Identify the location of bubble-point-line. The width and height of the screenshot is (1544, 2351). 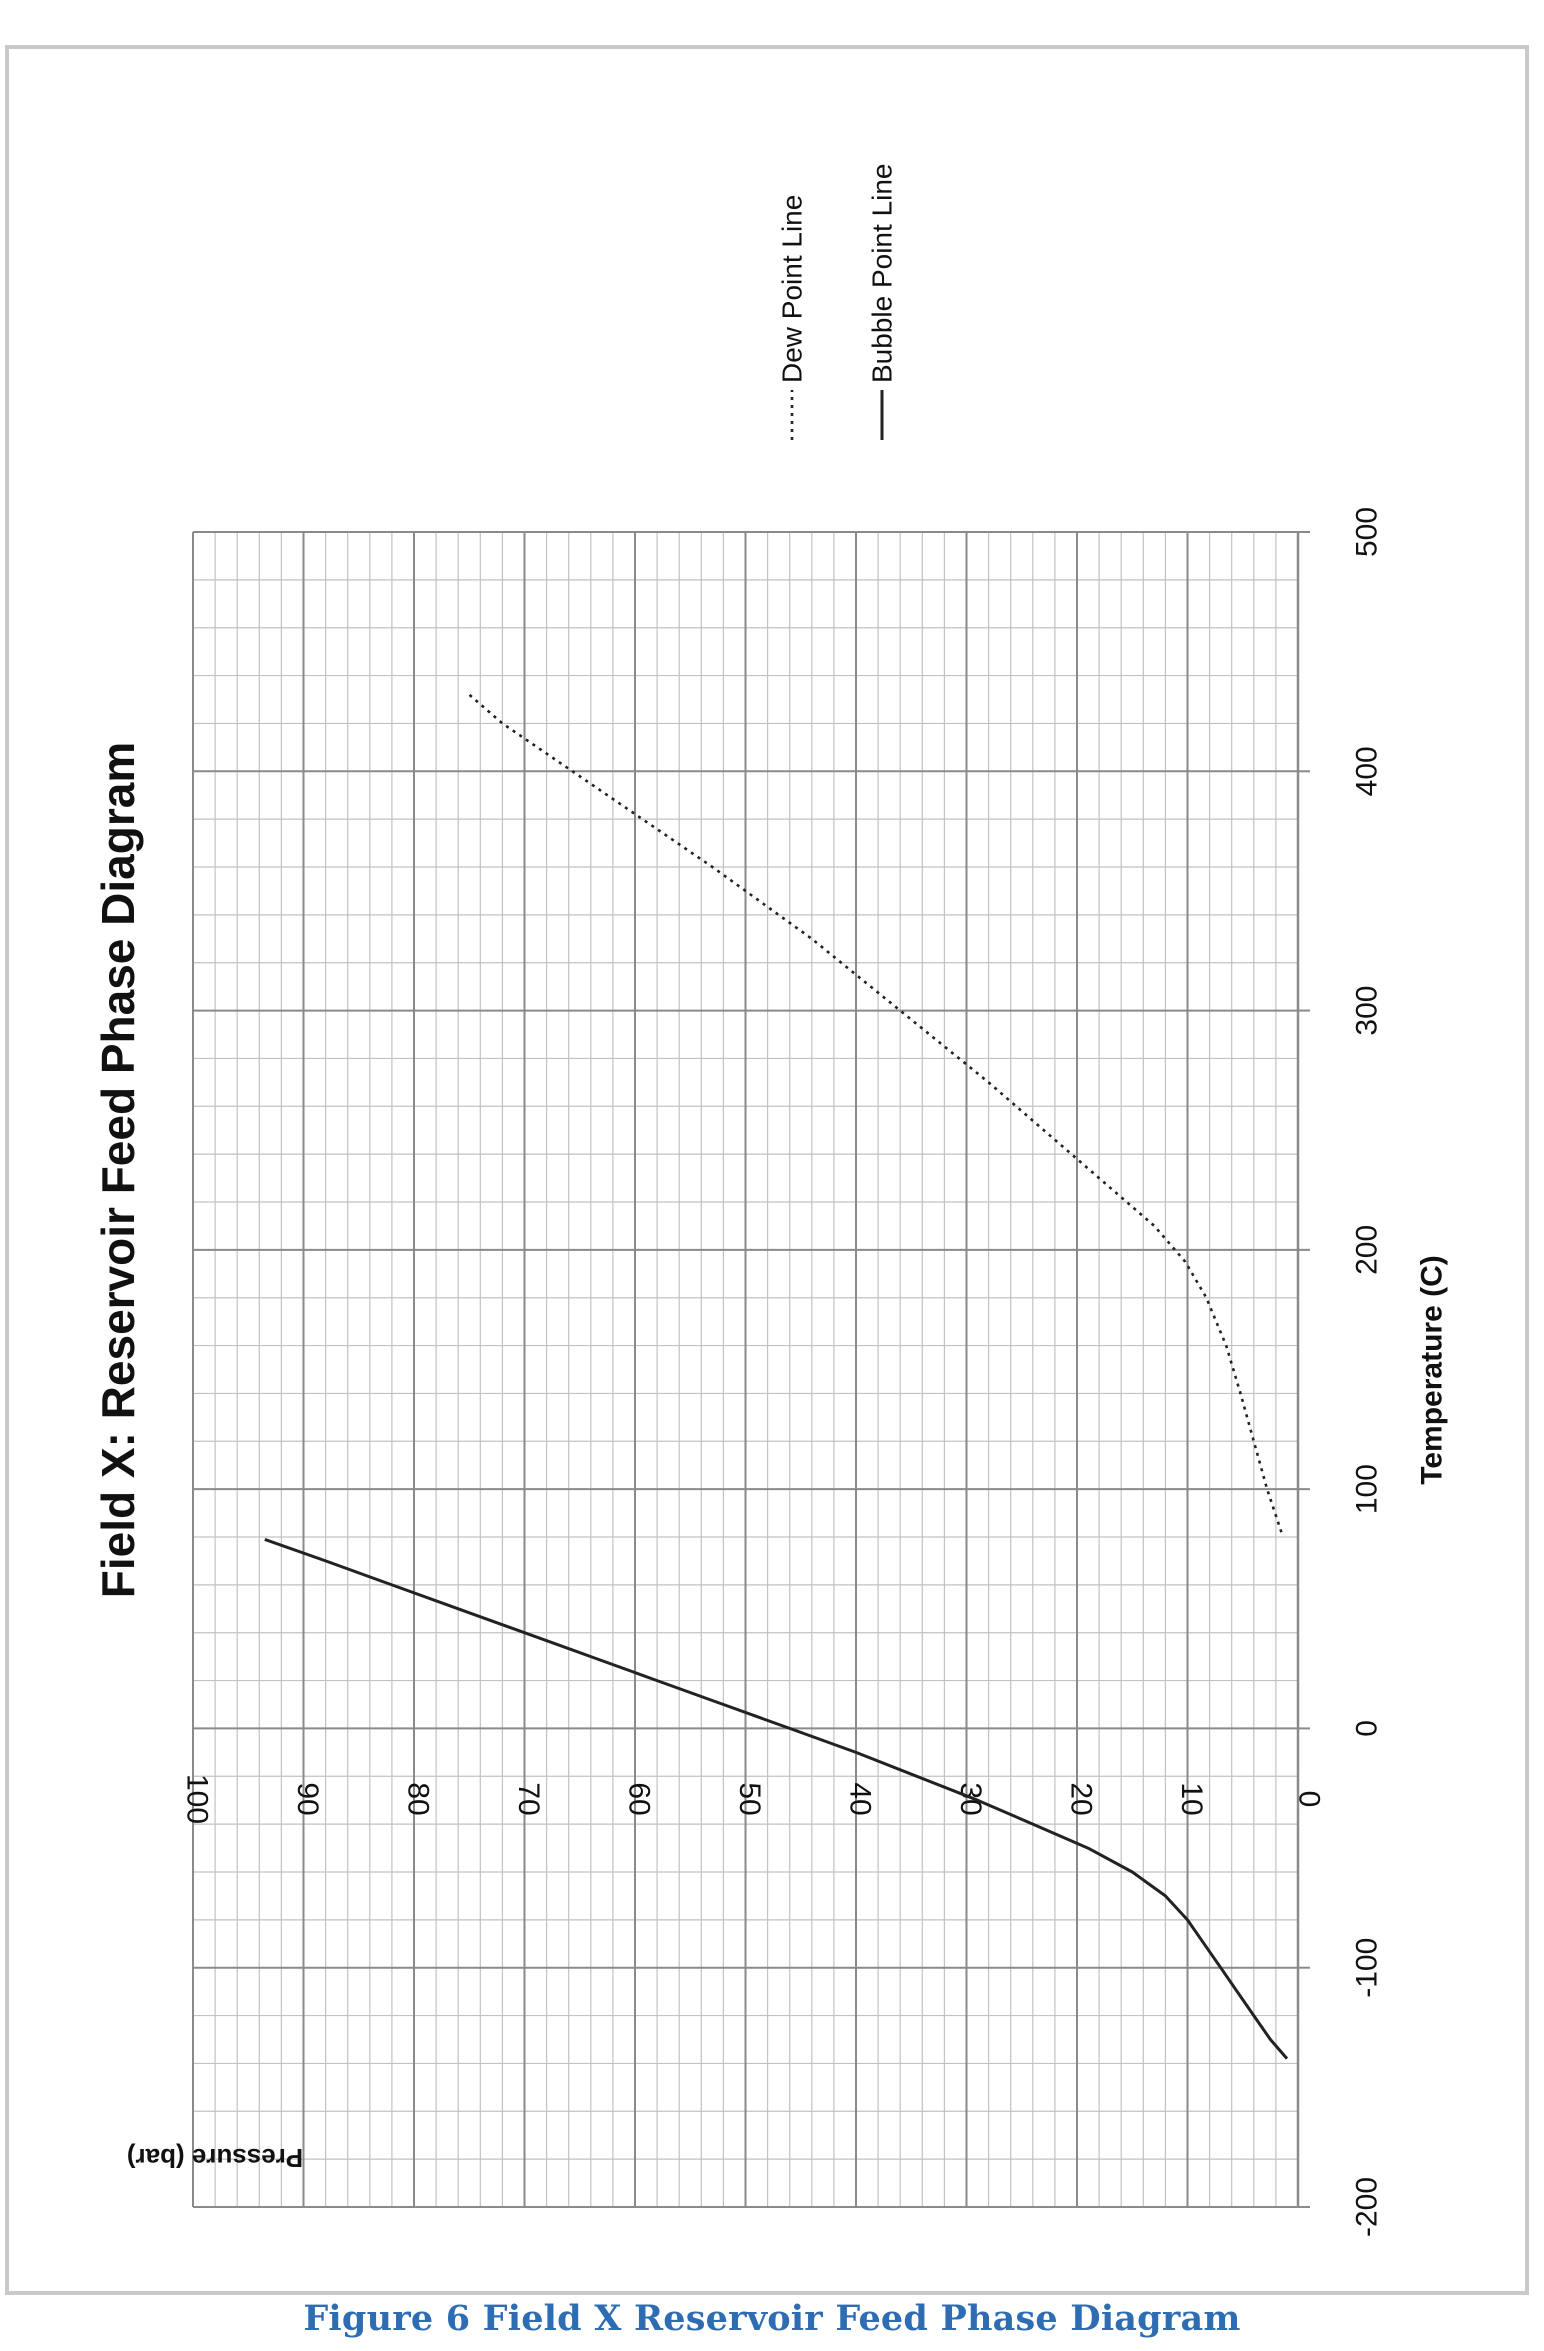
(776, 1798).